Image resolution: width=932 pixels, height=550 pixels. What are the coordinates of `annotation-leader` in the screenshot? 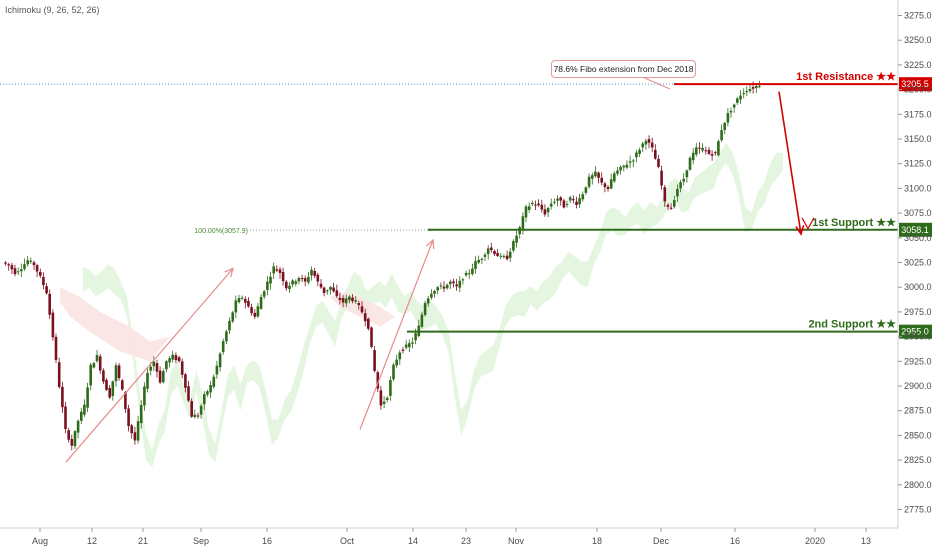 It's located at (655, 82).